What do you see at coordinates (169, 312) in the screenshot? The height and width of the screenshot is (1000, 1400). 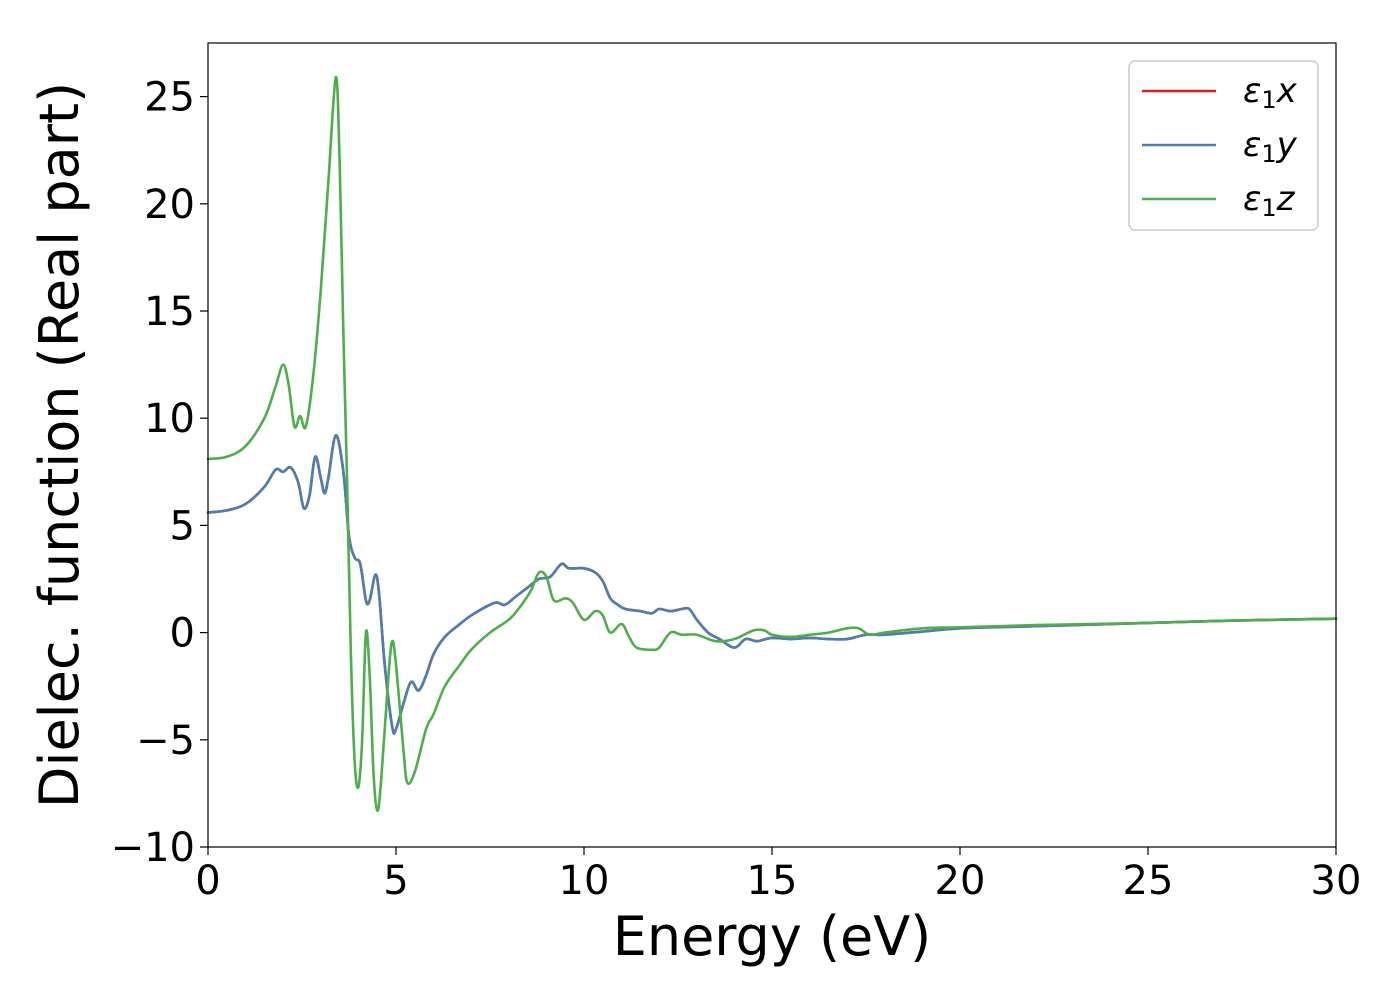 I see `y-tick-label: 15` at bounding box center [169, 312].